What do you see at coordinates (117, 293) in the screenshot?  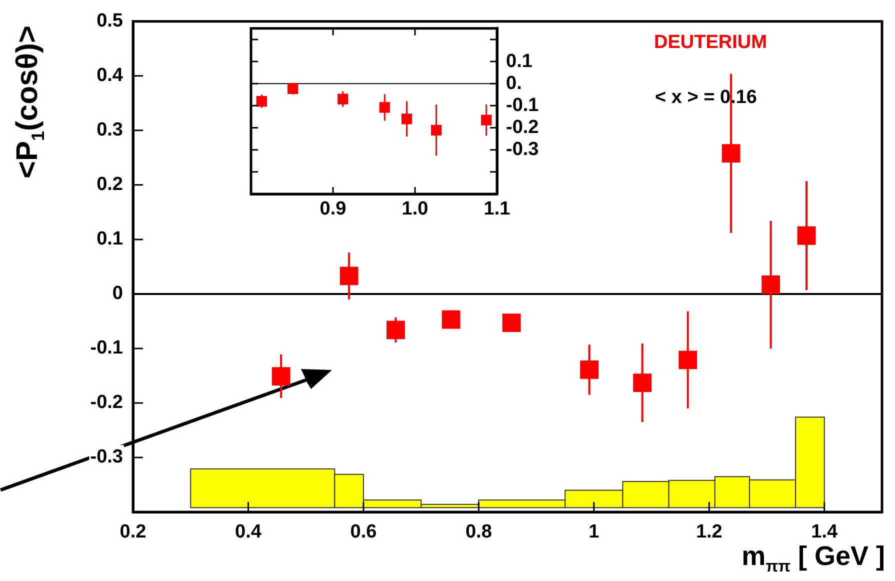 I see `y-tick-label: 0` at bounding box center [117, 293].